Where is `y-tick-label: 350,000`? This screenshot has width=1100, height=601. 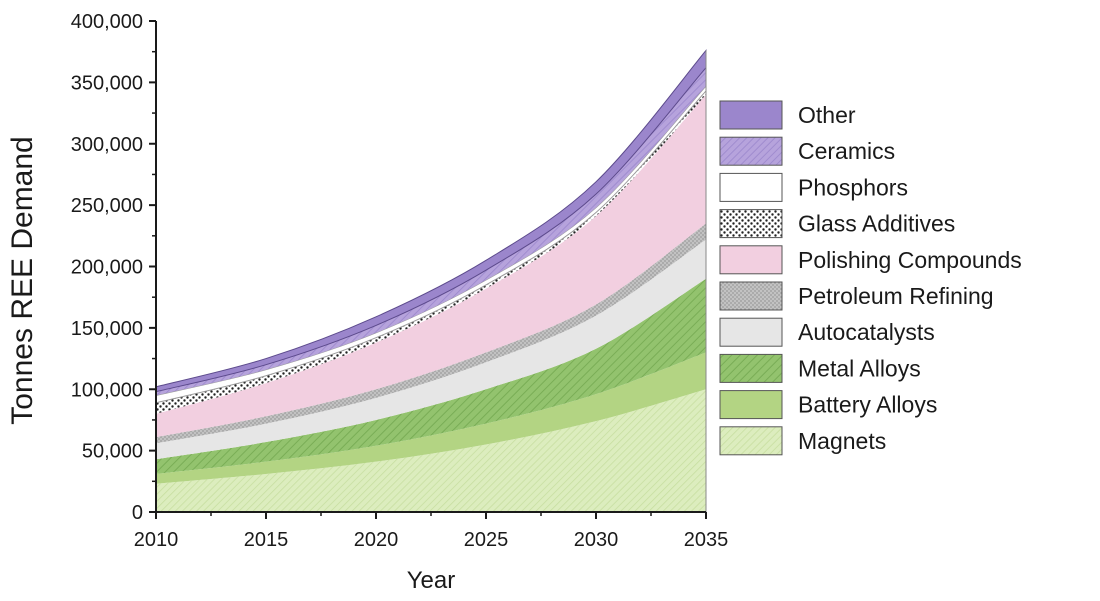 y-tick-label: 350,000 is located at coordinates (107, 83).